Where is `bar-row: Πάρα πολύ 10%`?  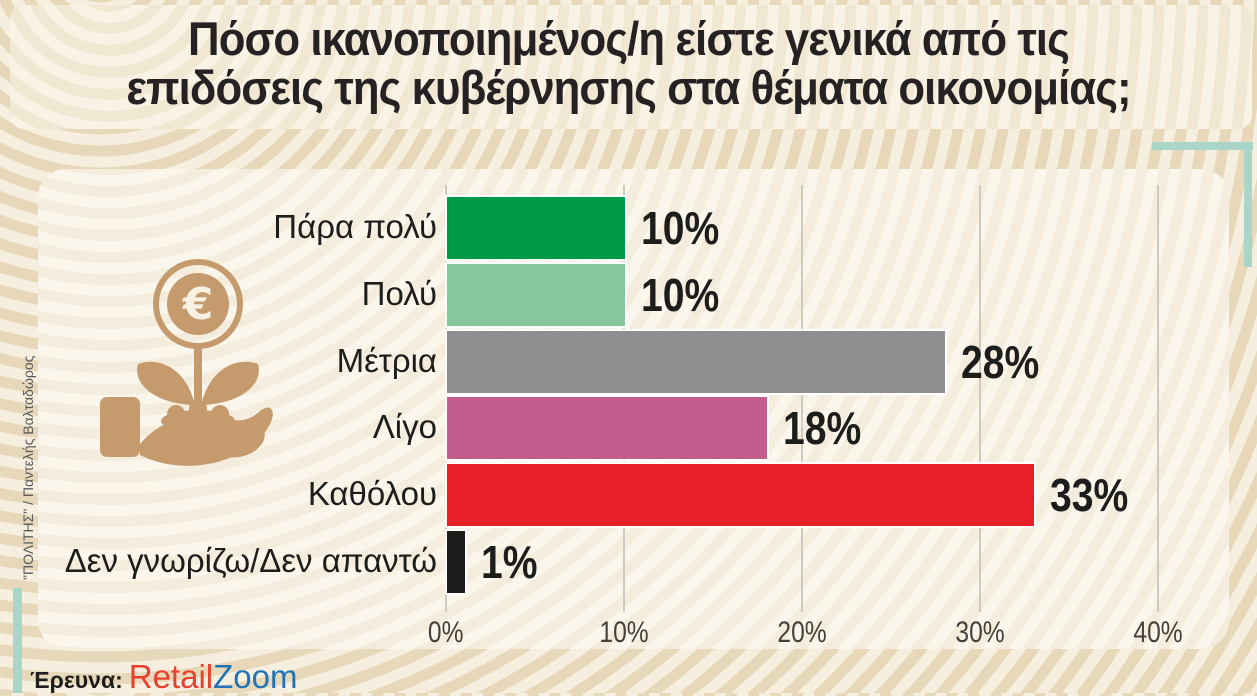
bar-row: Πάρα πολύ 10% is located at coordinates (628, 228).